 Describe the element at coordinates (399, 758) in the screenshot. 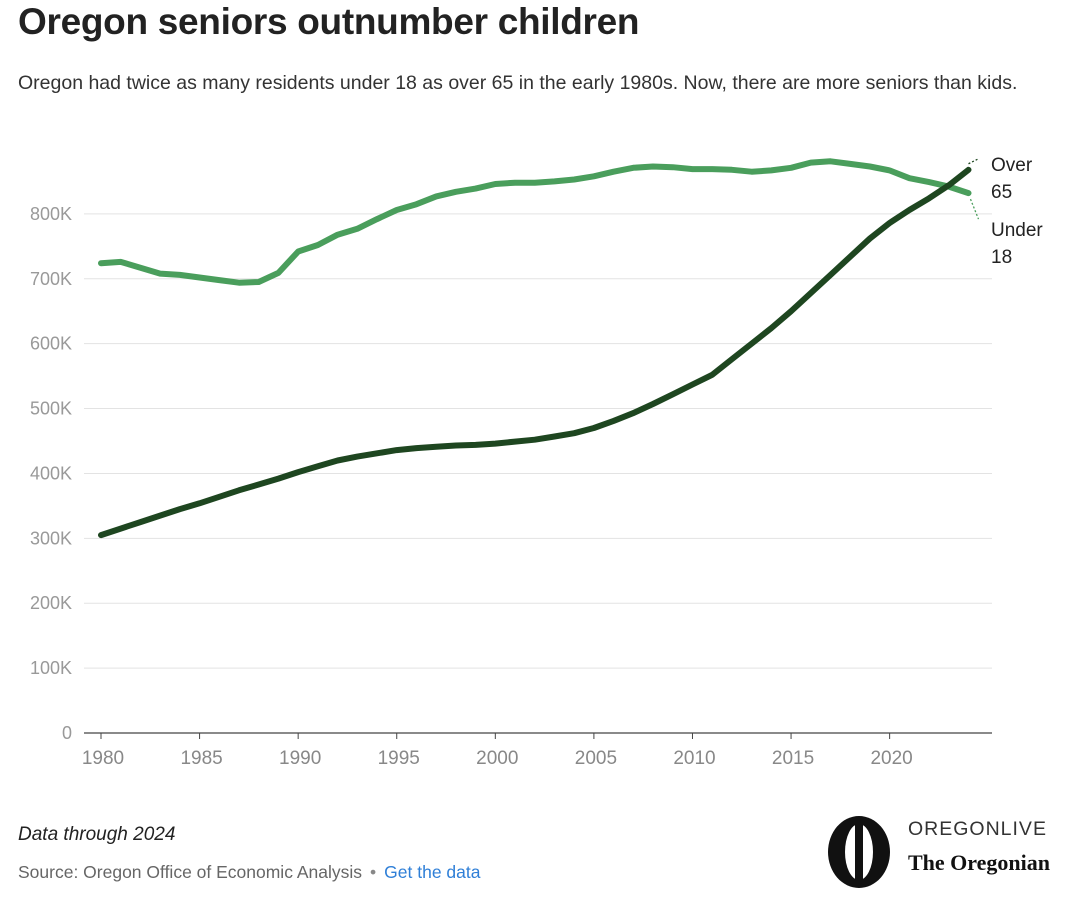

I see `x-tick-label: 1995` at that location.